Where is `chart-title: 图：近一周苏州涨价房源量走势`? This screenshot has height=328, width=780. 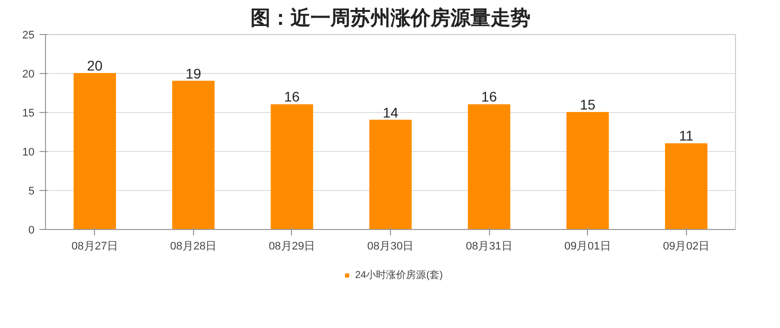
chart-title: 图：近一周苏州涨价房源量走势 is located at coordinates (390, 18).